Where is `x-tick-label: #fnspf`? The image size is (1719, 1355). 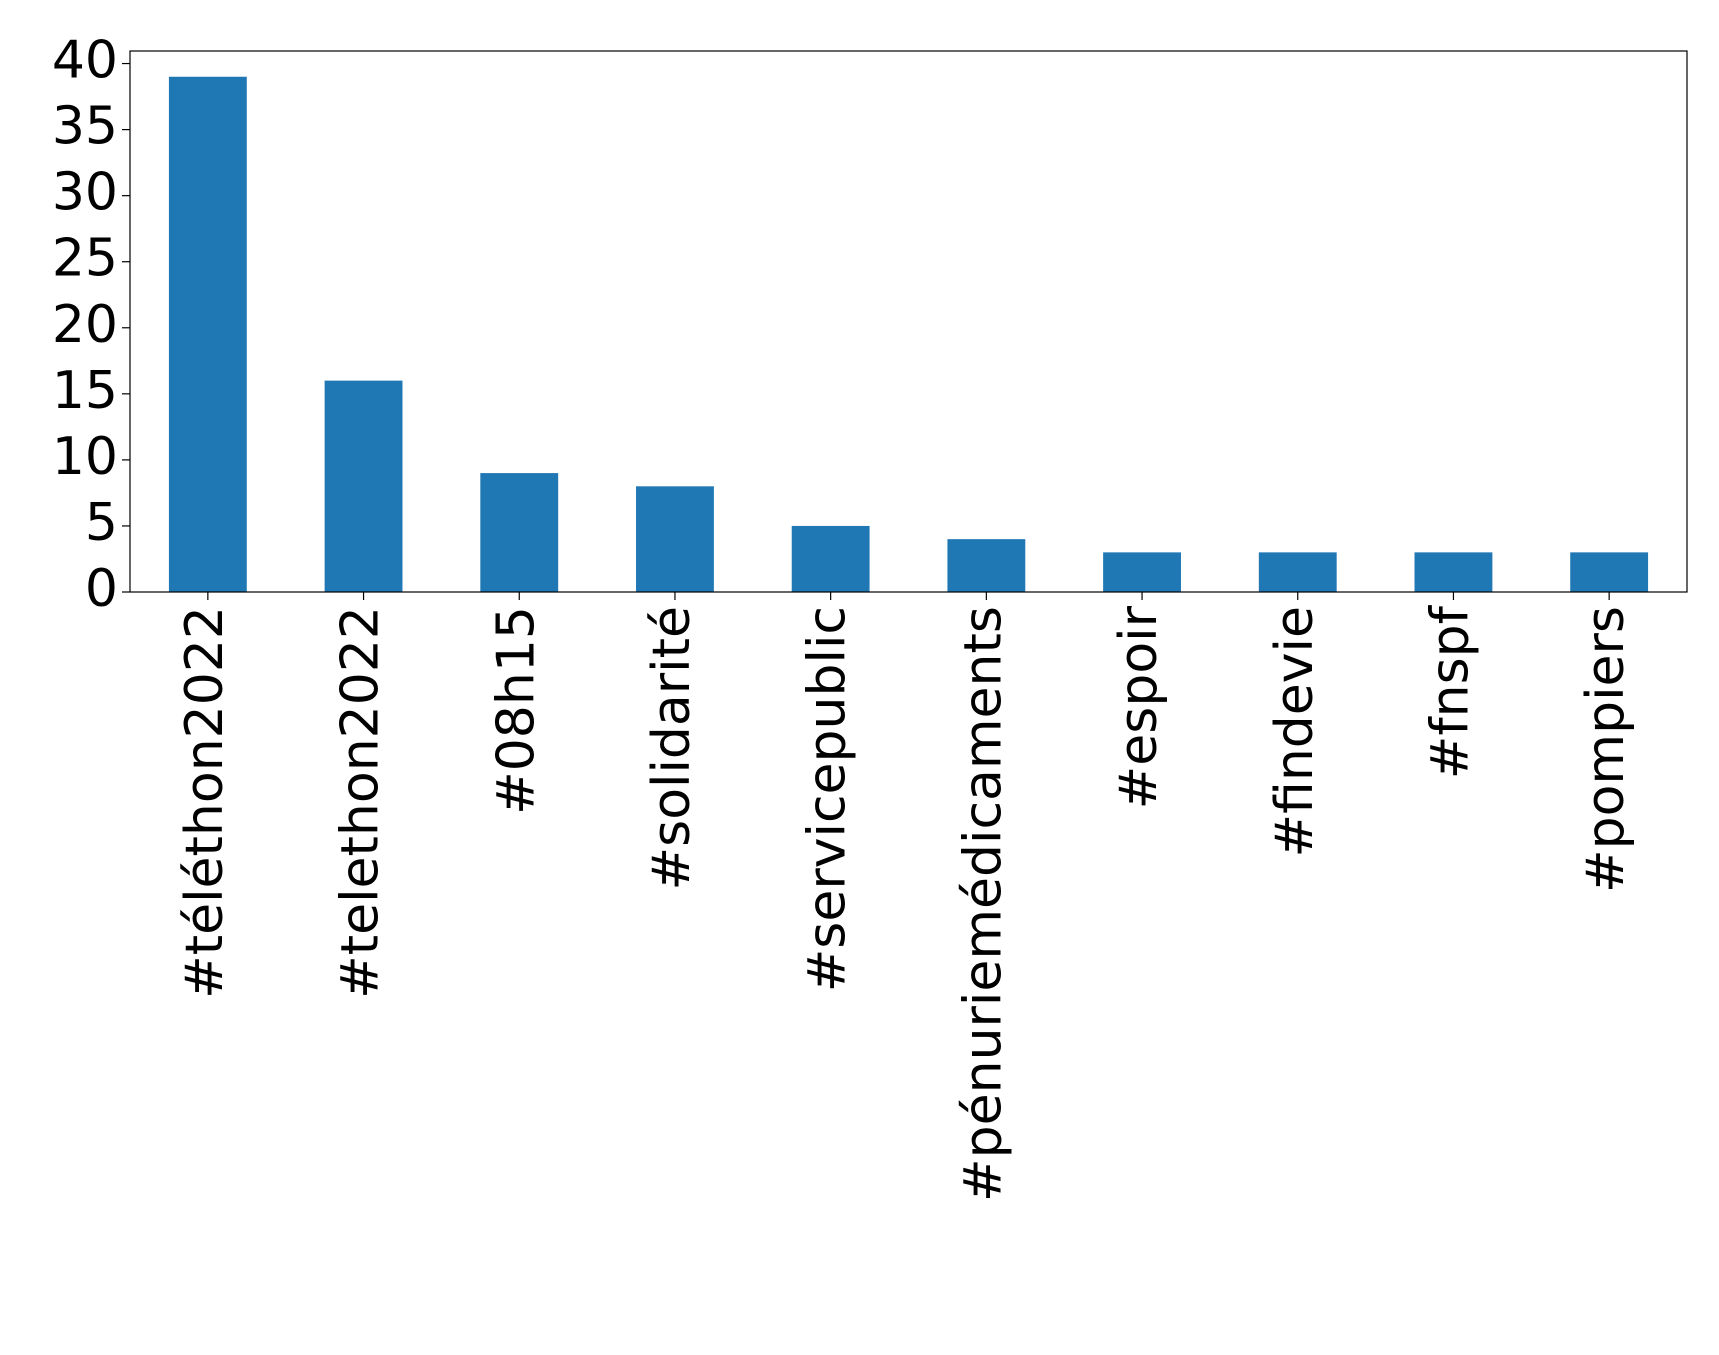
x-tick-label: #fnspf is located at coordinates (1450, 691).